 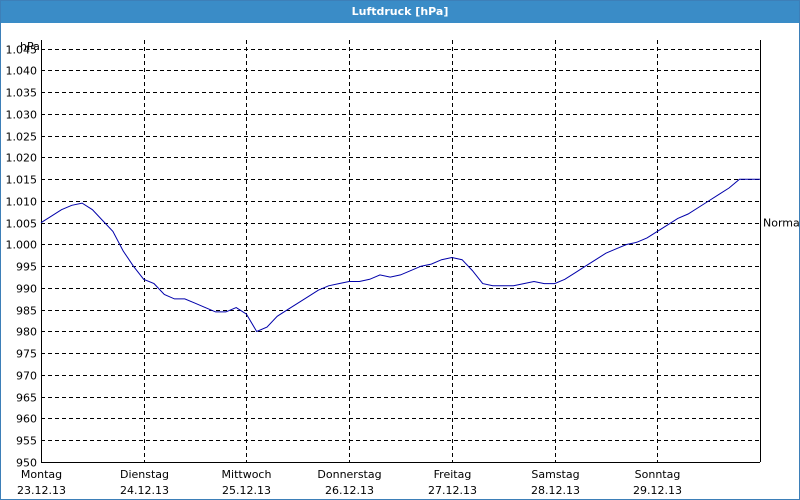 I want to click on window-title: Luftdruck [hPa], so click(x=400, y=12).